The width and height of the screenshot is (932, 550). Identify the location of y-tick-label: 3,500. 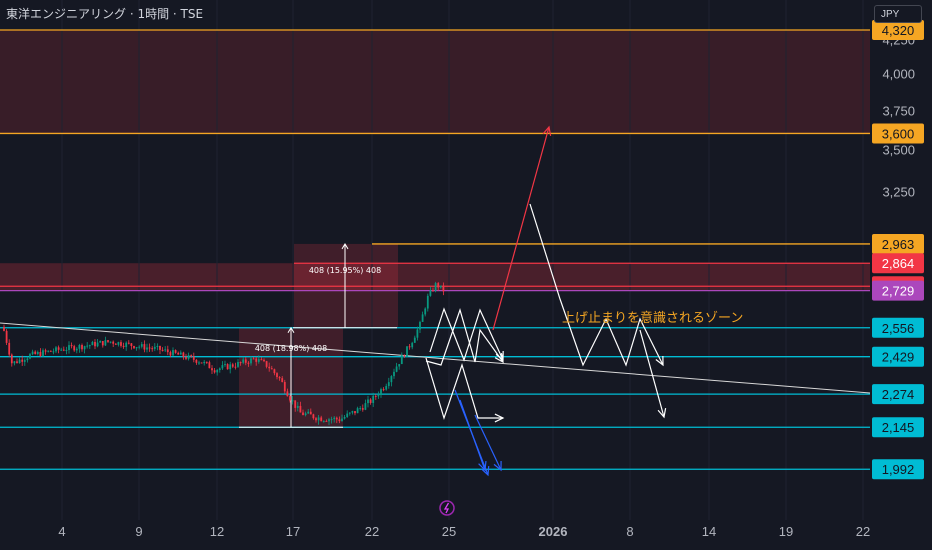
(898, 149).